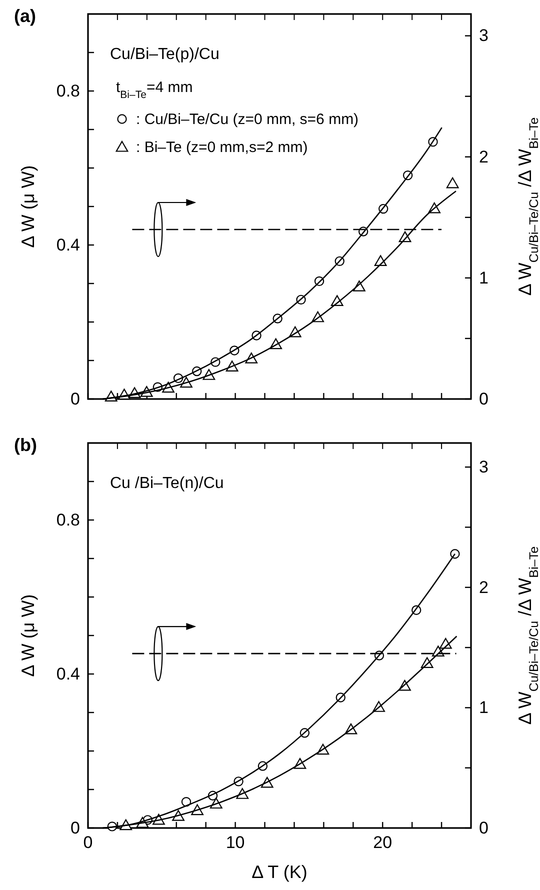 Image resolution: width=540 pixels, height=890 pixels. I want to click on x-axis-title: Δ T (K), so click(280, 872).